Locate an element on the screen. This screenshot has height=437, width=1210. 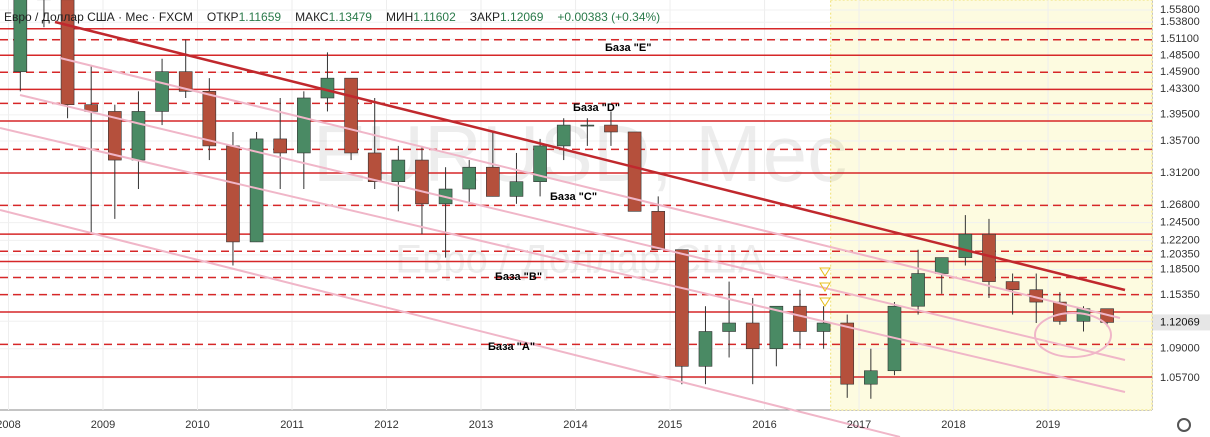
current-price-label: 1.12069 is located at coordinates (1180, 322).